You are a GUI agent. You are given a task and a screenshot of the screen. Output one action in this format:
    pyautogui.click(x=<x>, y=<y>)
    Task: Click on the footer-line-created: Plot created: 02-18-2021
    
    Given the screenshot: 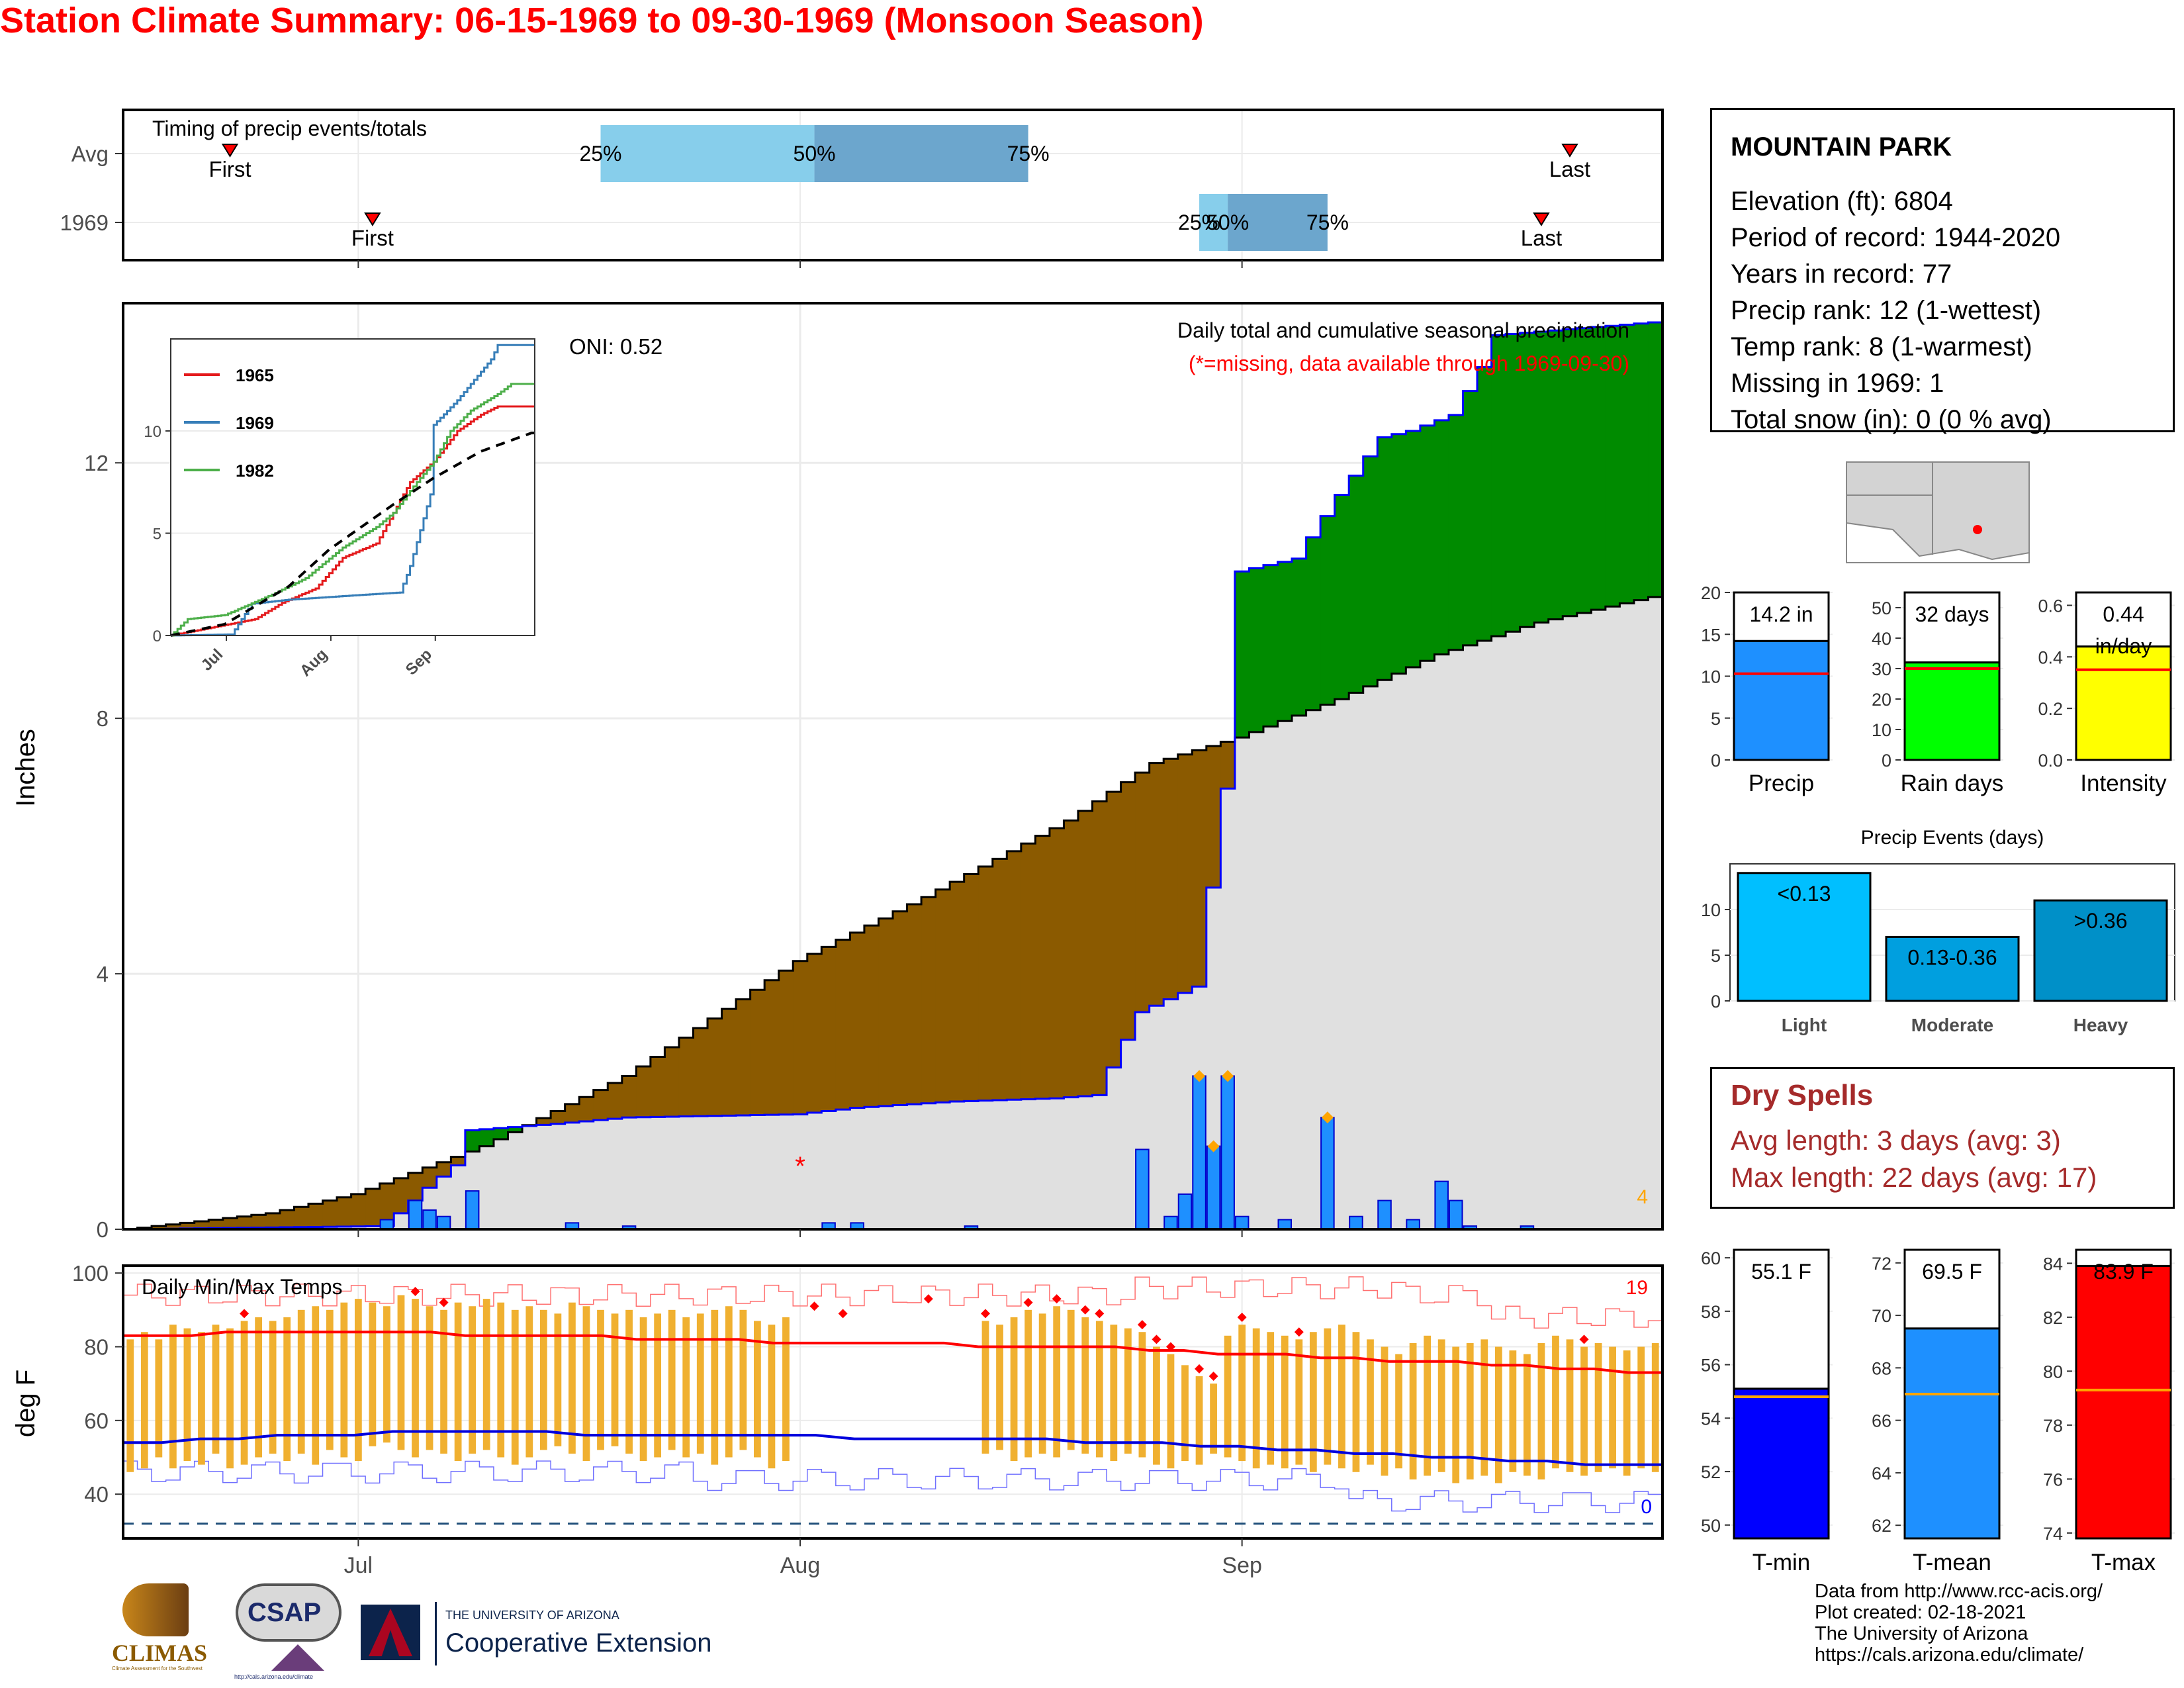 What is the action you would take?
    pyautogui.click(x=1920, y=1612)
    